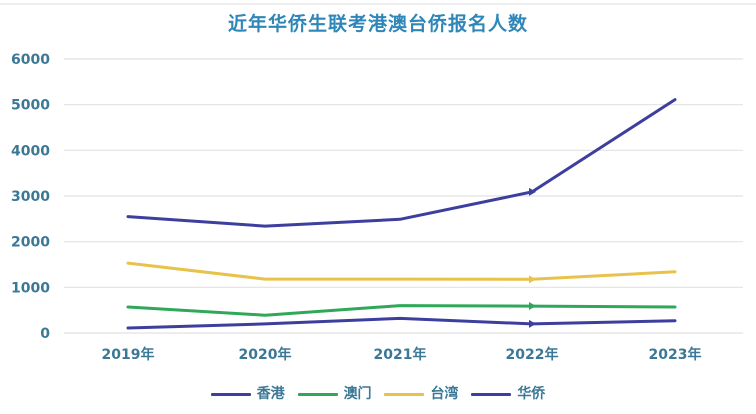 Image resolution: width=756 pixels, height=414 pixels. Describe the element at coordinates (30, 151) in the screenshot. I see `y-tick-label: 4000` at that location.